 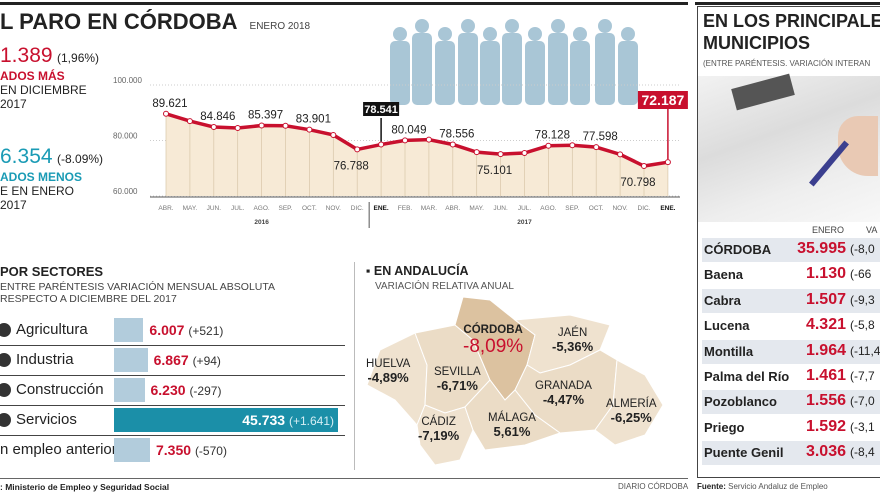 What do you see at coordinates (88, 299) in the screenshot?
I see `sectors-subtitle: RESPECTO A DICIEMBRE DEL 2017` at bounding box center [88, 299].